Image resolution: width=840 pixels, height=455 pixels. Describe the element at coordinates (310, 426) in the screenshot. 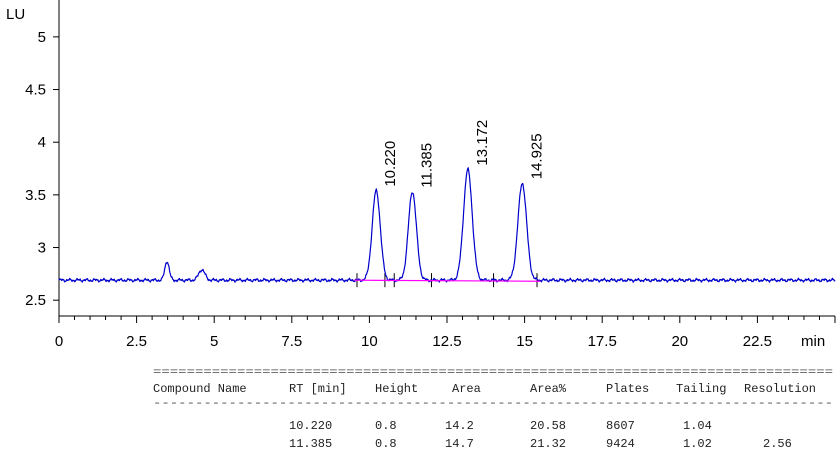

I see `table-cell: 10.220` at that location.